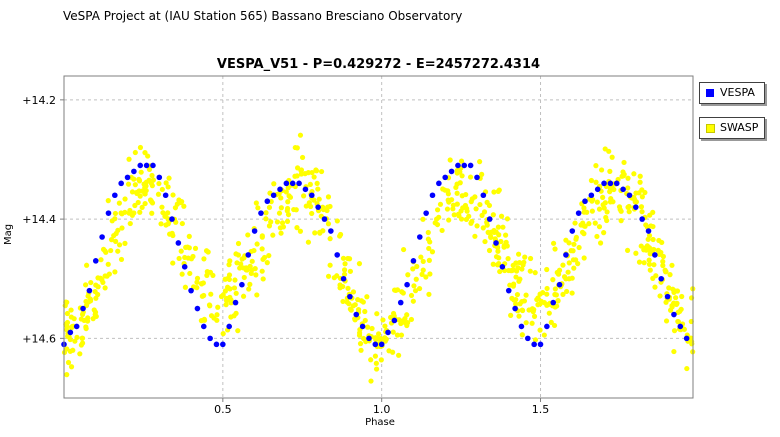 The width and height of the screenshot is (780, 437). Describe the element at coordinates (541, 409) in the screenshot. I see `x-tick-label: 1.5` at that location.